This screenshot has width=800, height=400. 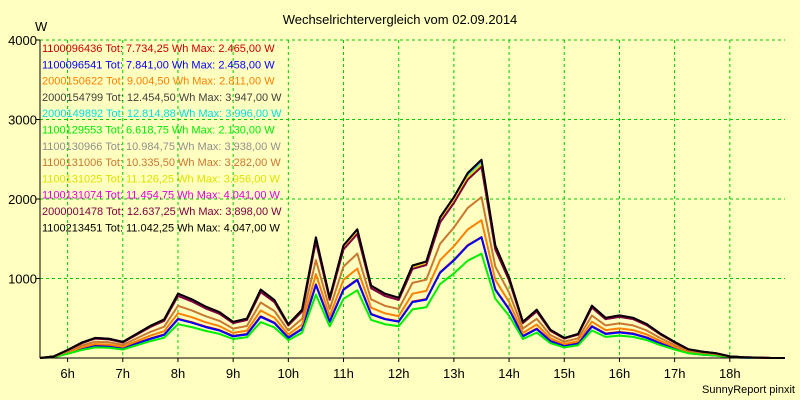 I want to click on x-tick-label: 9h, so click(x=233, y=373).